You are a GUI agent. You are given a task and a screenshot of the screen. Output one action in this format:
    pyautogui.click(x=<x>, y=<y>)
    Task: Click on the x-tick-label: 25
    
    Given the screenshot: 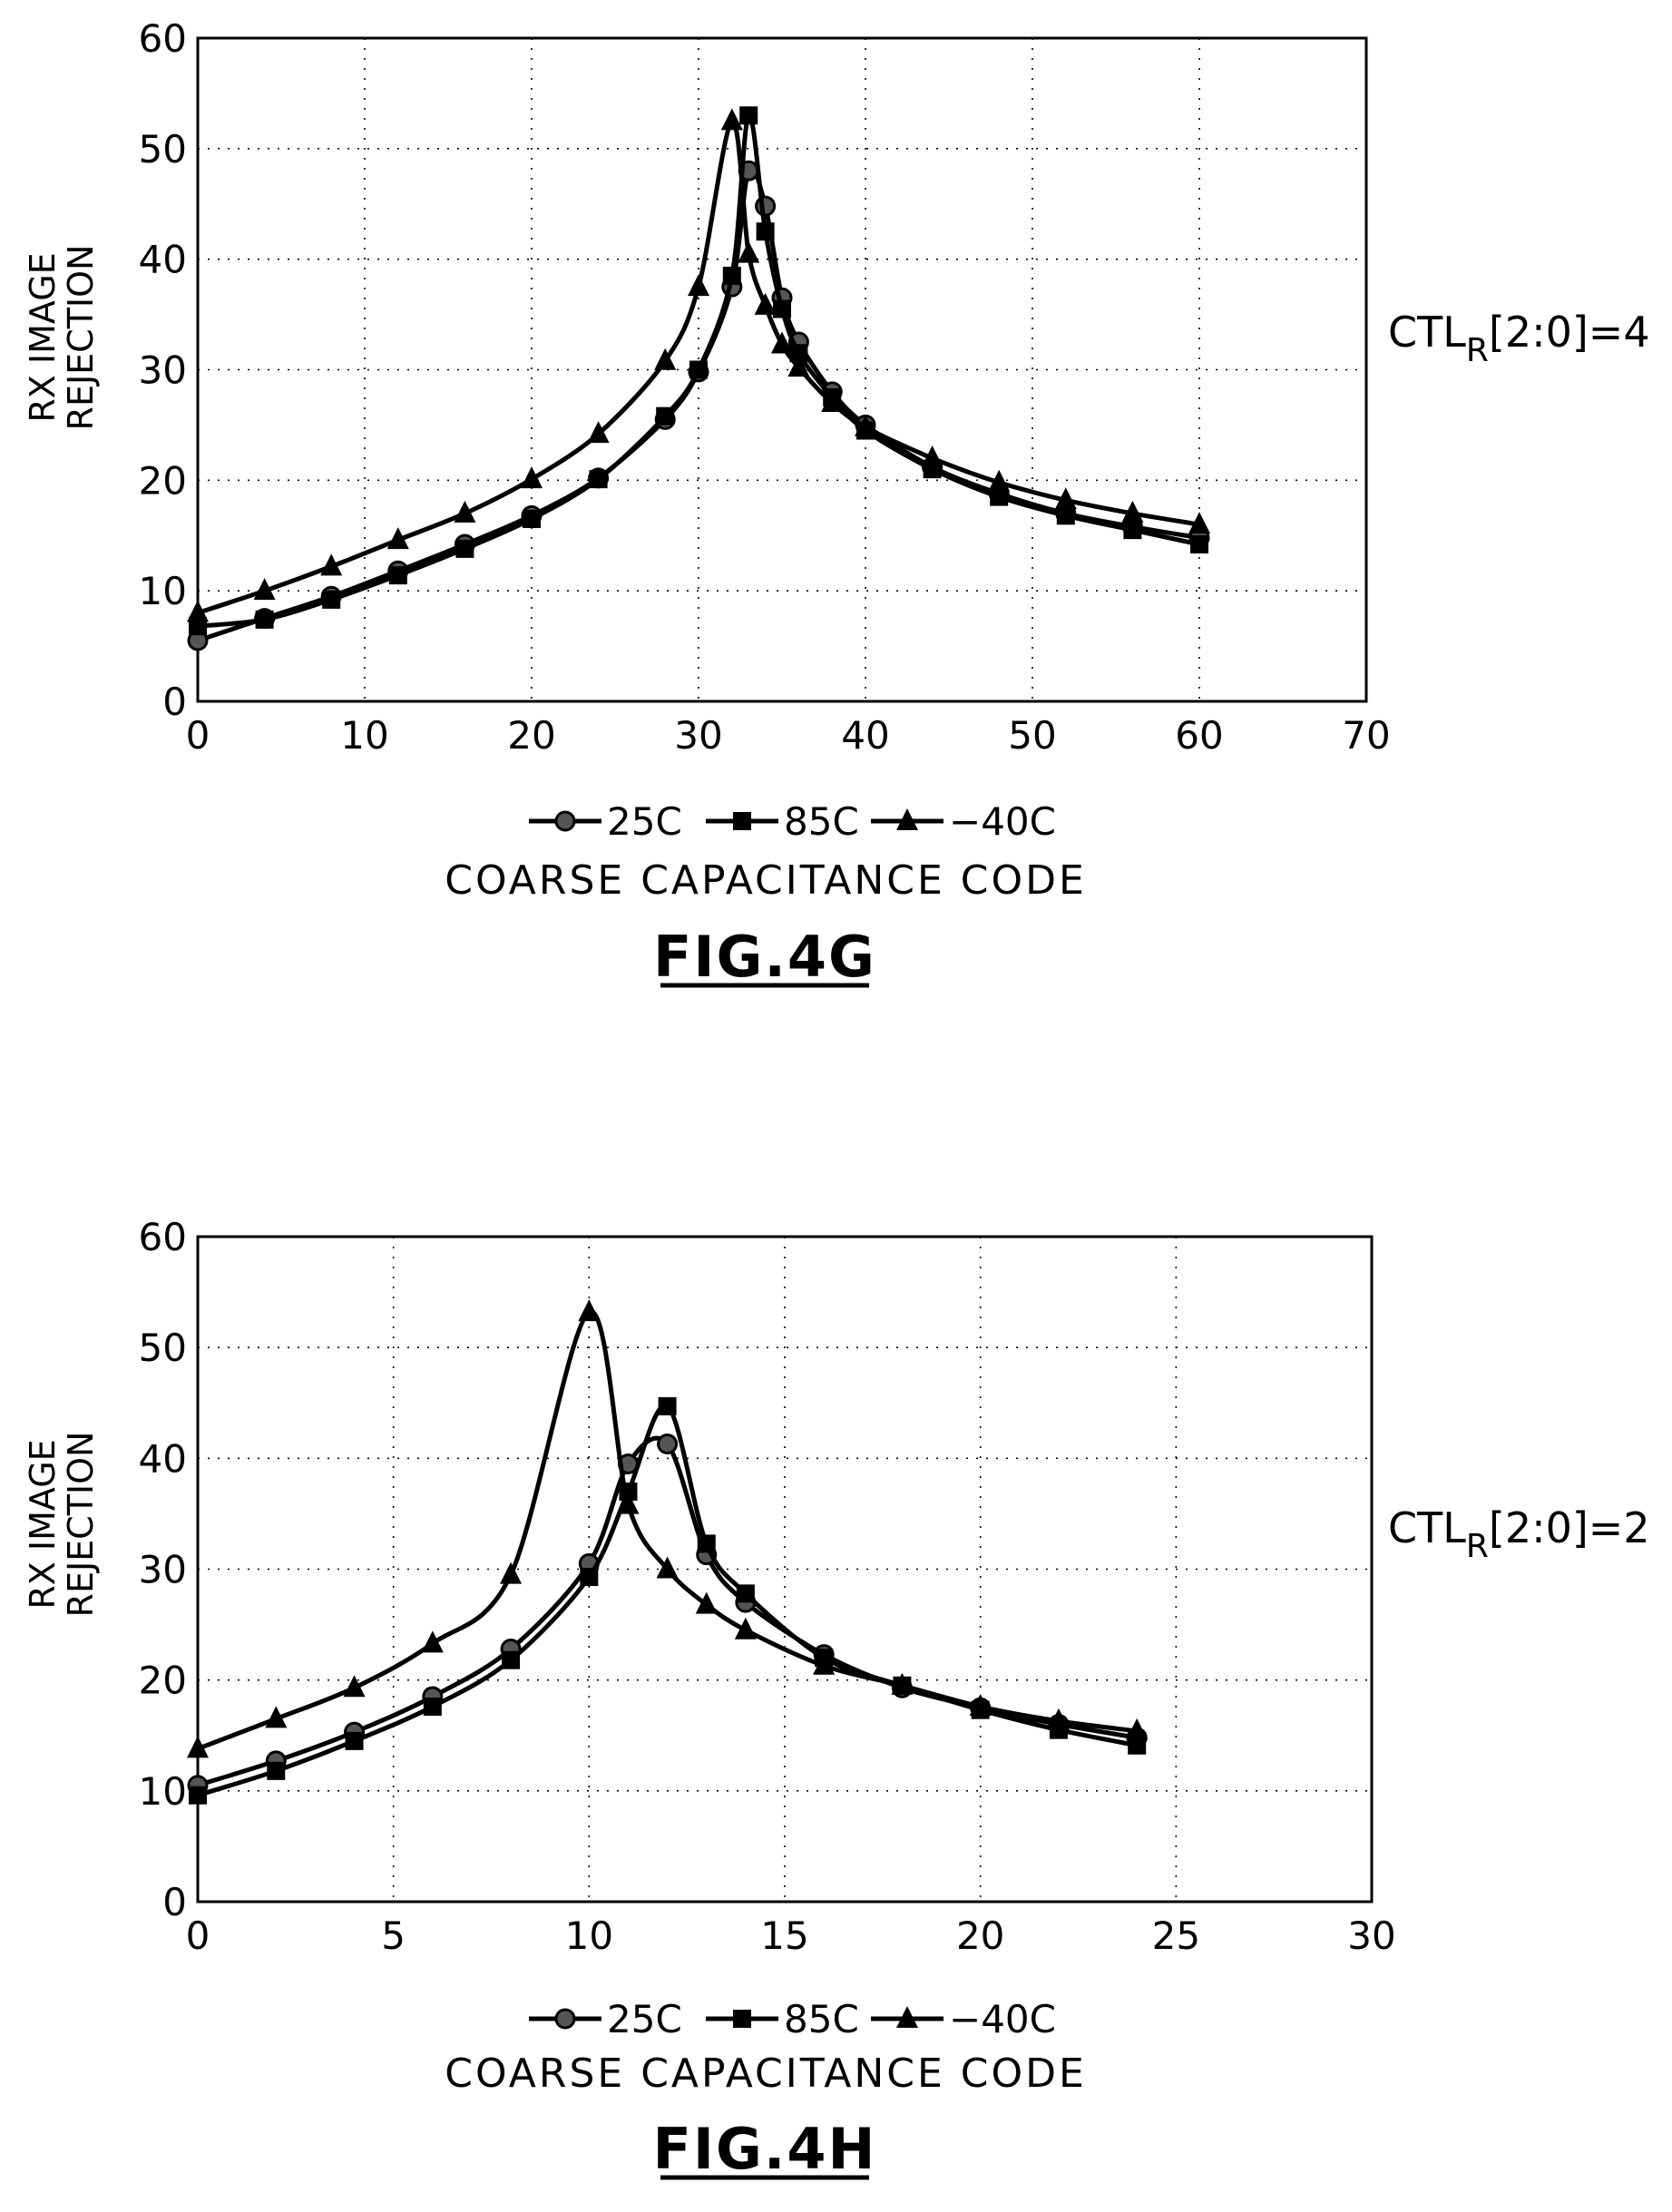 What is the action you would take?
    pyautogui.click(x=1176, y=1935)
    